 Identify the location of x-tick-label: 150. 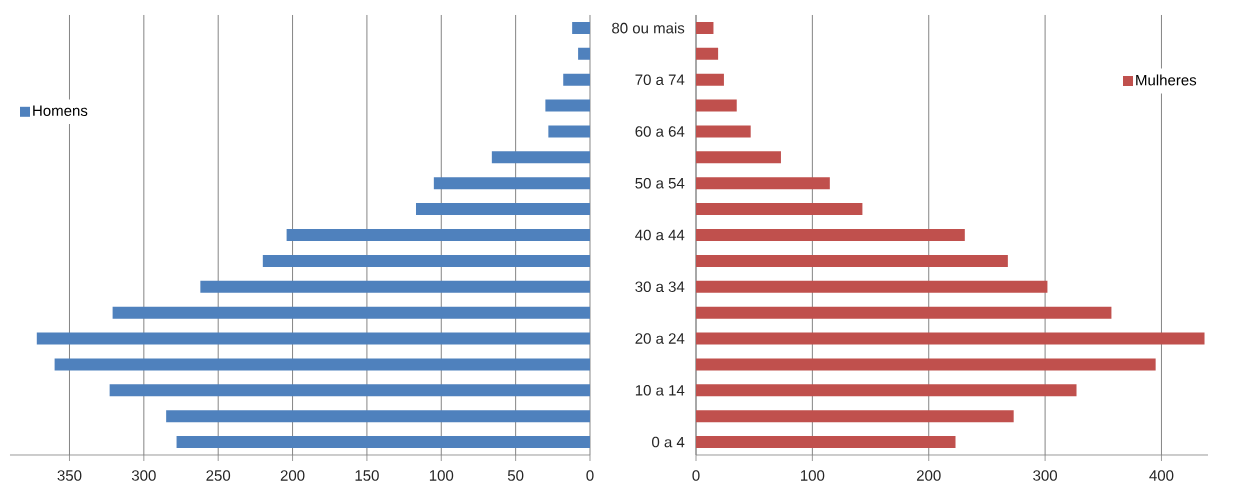
(367, 475).